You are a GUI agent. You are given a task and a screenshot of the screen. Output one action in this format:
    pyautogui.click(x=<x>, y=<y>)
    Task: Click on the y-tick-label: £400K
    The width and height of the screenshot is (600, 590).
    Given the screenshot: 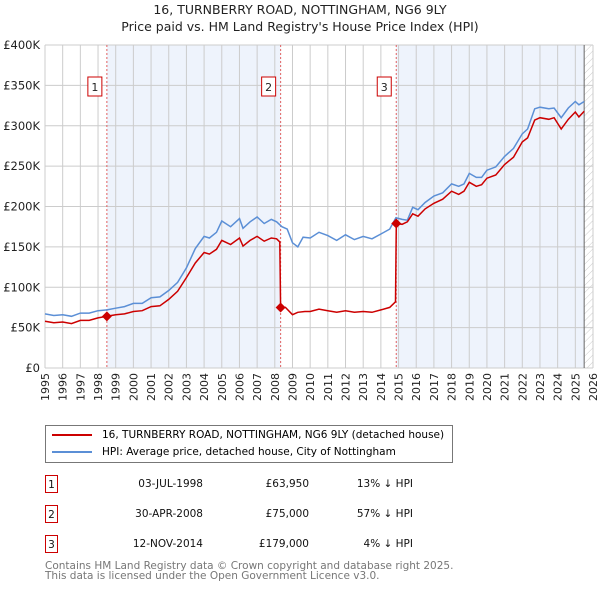 What is the action you would take?
    pyautogui.click(x=21, y=45)
    